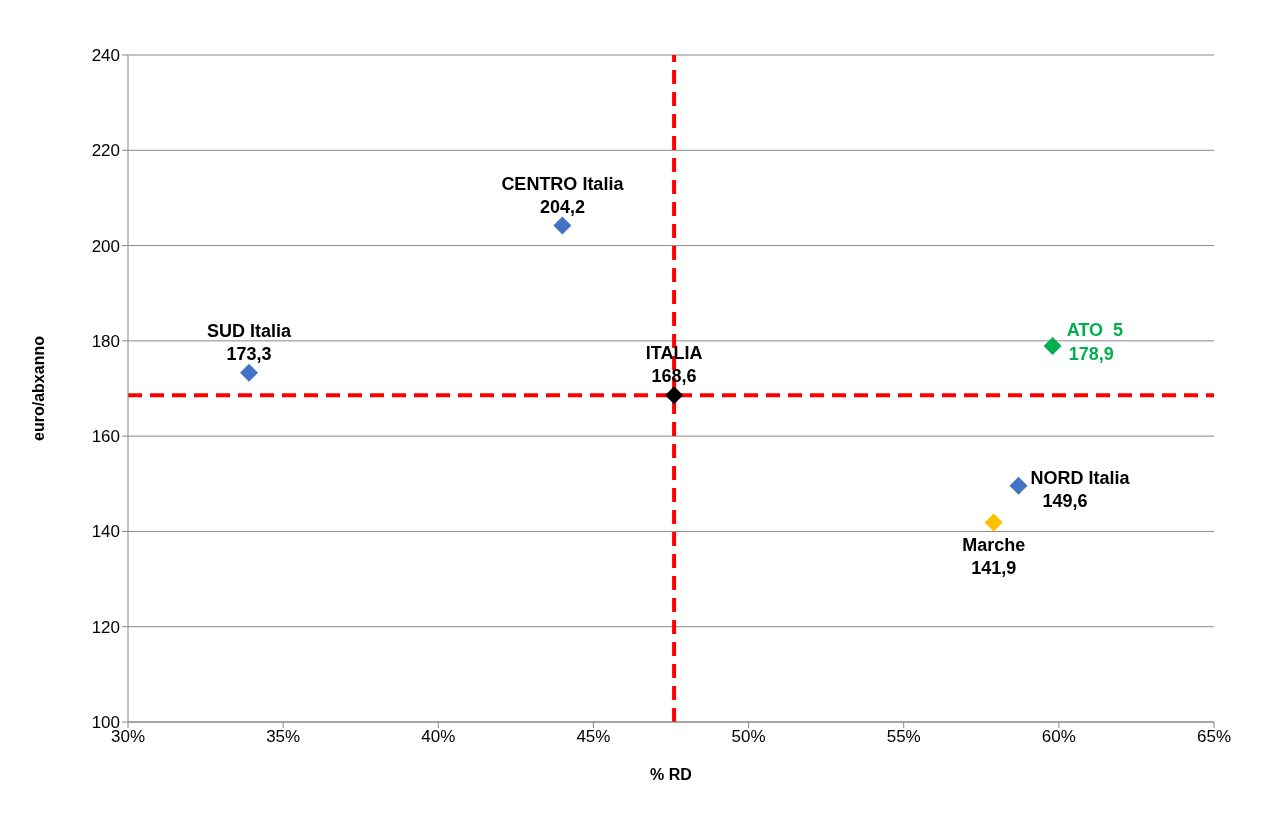  Describe the element at coordinates (38, 388) in the screenshot. I see `y-axis-title: euro/abxanno` at that location.